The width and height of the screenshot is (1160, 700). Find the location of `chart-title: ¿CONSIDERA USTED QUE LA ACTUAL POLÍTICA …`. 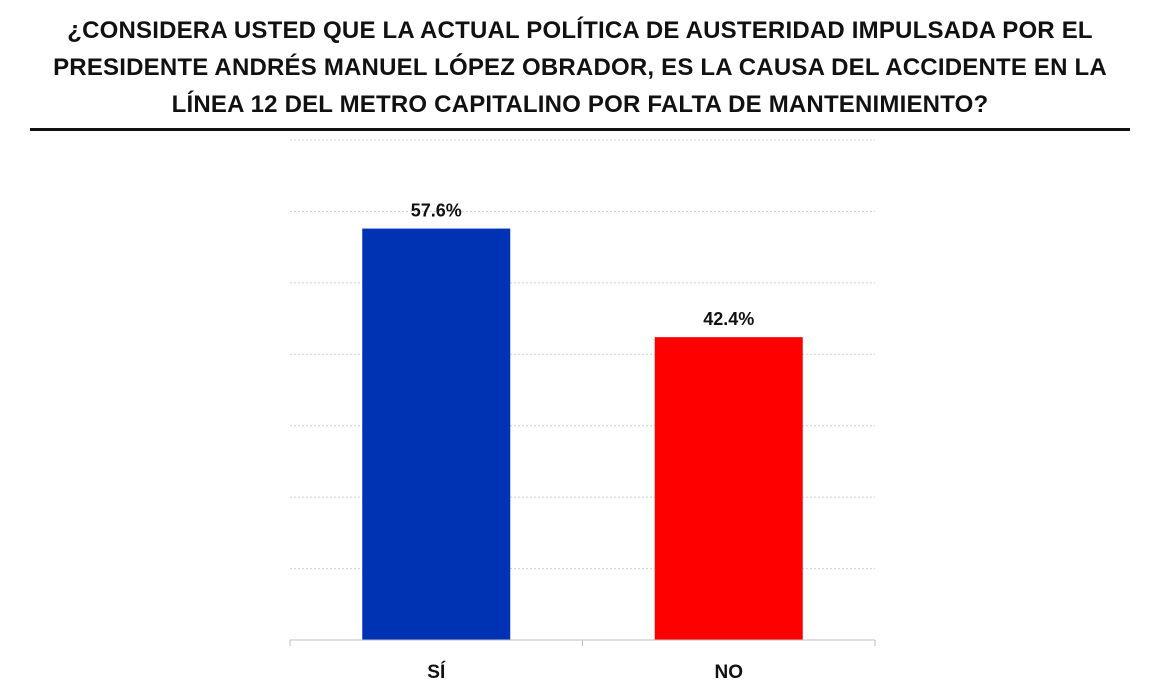

chart-title: ¿CONSIDERA USTED QUE LA ACTUAL POLÍTICA … is located at coordinates (580, 67).